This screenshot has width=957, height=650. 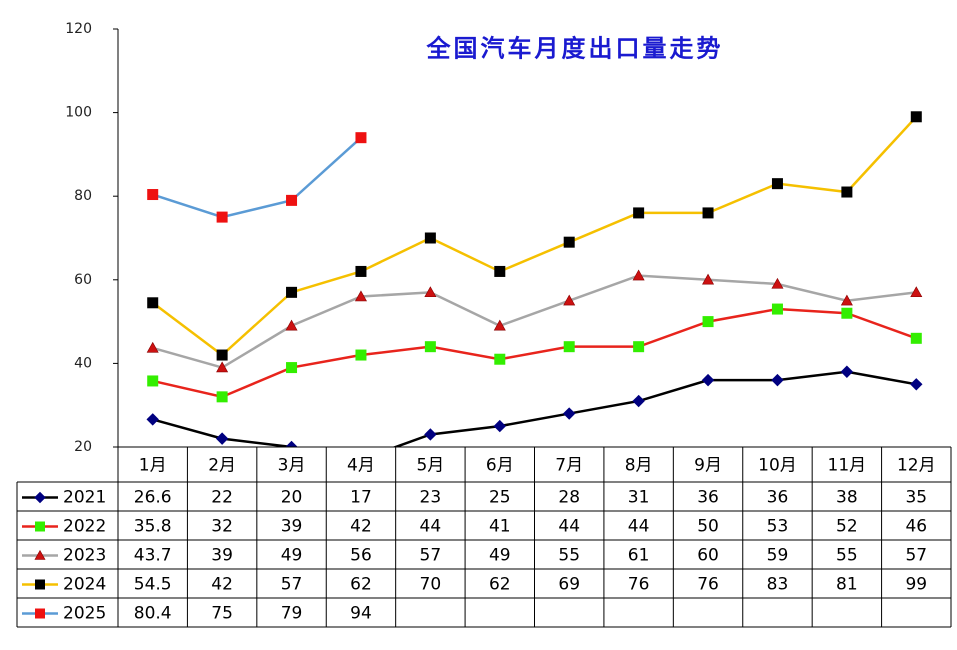 I want to click on table-value: 35.8, so click(x=153, y=527).